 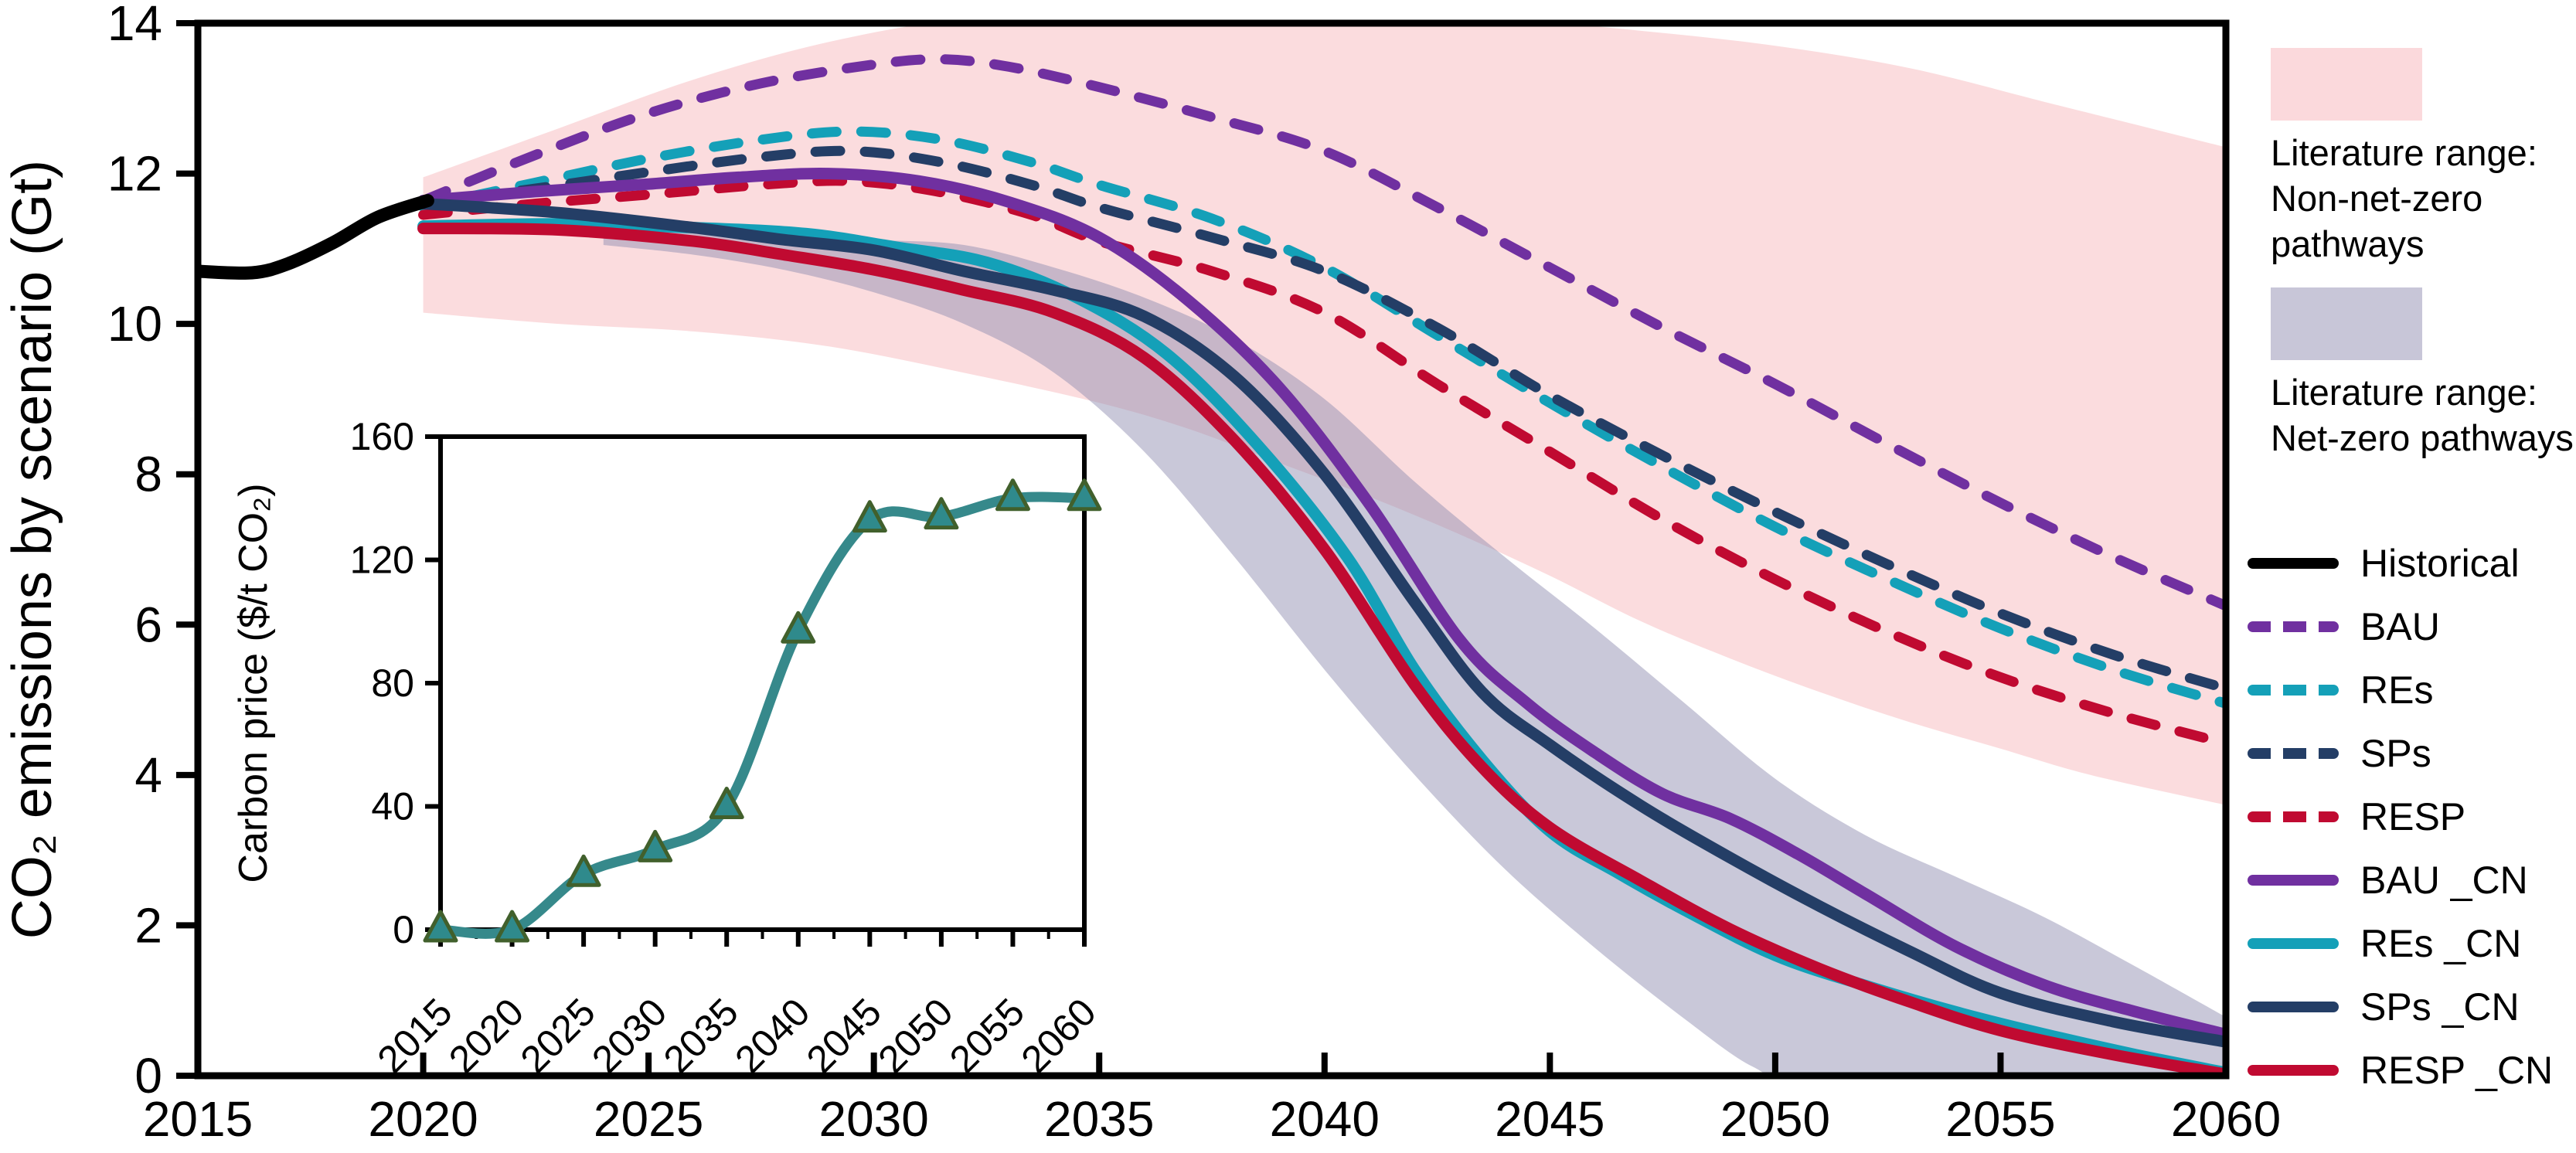 What do you see at coordinates (253, 683) in the screenshot?
I see `inset-y-axis-title: Carbon price ($/t CO₂)` at bounding box center [253, 683].